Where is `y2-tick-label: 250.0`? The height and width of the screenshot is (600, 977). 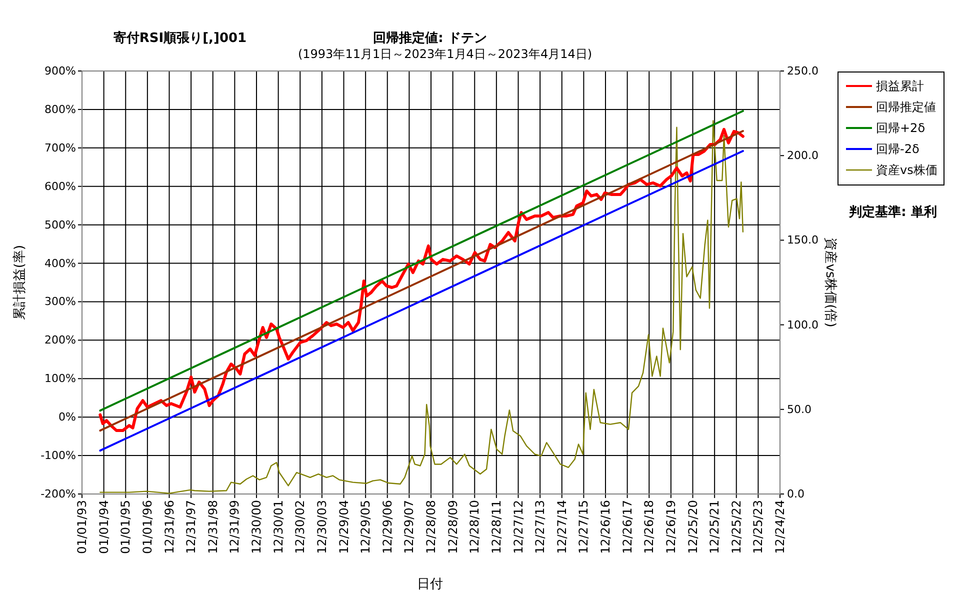 y2-tick-label: 250.0 is located at coordinates (802, 71).